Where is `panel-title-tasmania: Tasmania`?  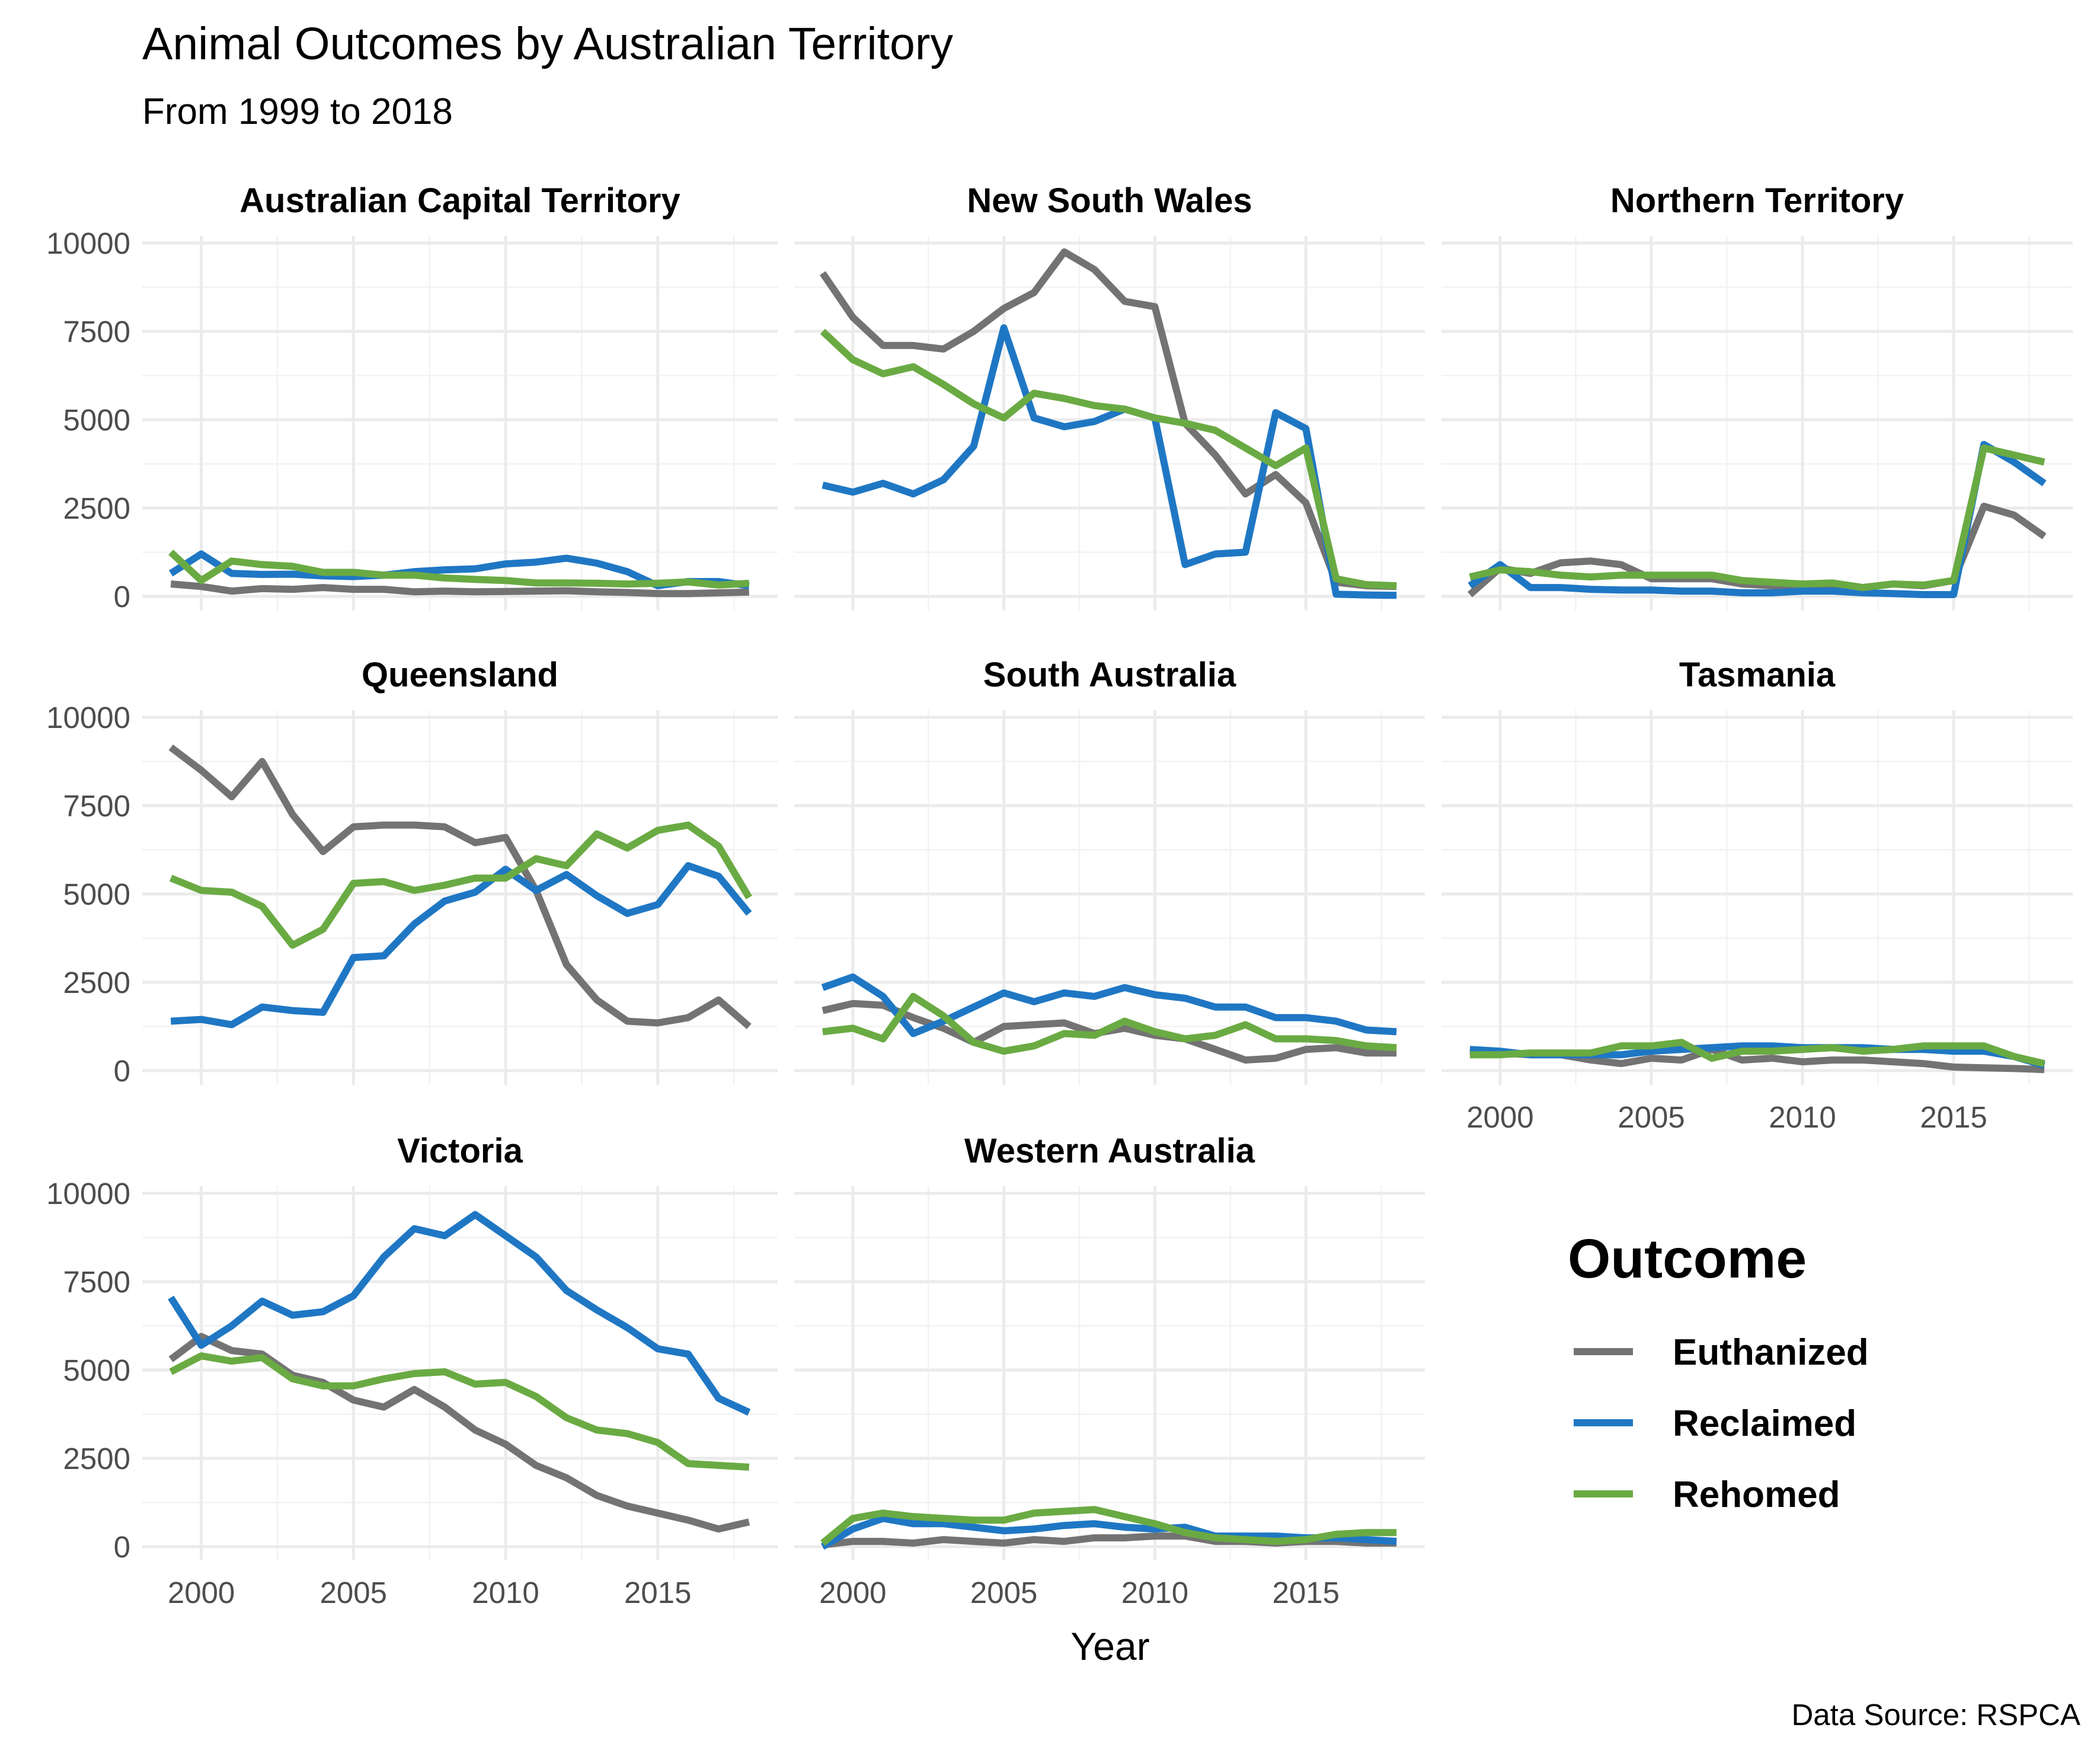 panel-title-tasmania: Tasmania is located at coordinates (1757, 675).